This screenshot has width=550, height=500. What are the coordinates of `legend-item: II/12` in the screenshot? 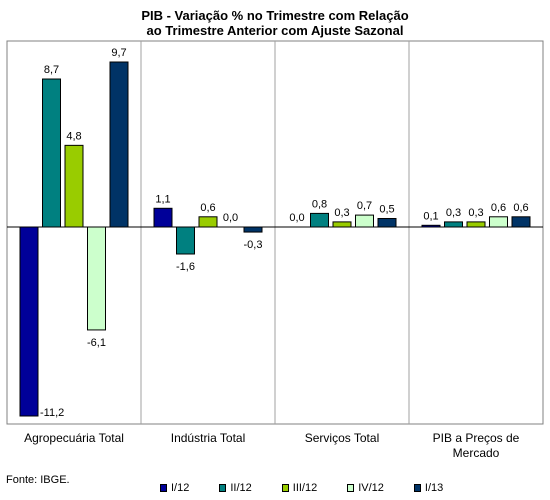 It's located at (235, 488).